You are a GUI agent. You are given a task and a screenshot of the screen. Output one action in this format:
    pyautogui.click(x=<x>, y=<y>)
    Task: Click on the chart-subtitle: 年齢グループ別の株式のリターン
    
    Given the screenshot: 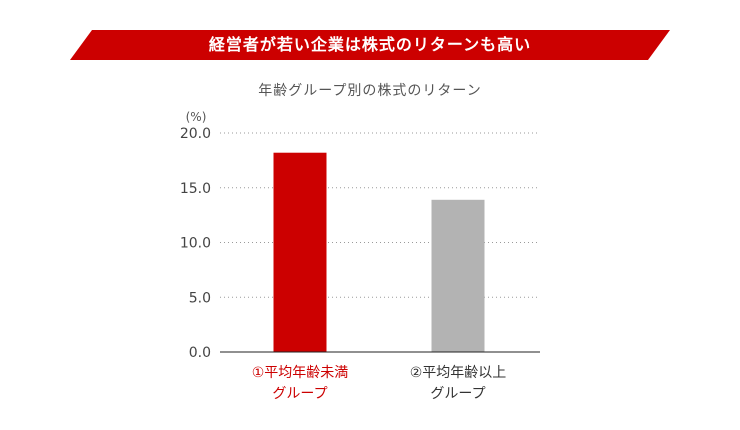 What is the action you would take?
    pyautogui.click(x=370, y=91)
    